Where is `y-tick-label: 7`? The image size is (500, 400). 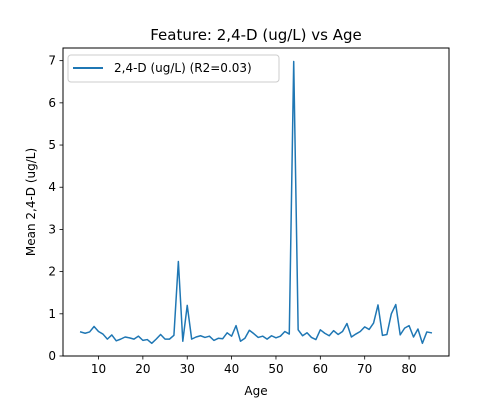 y-tick-label: 7 is located at coordinates (52, 61).